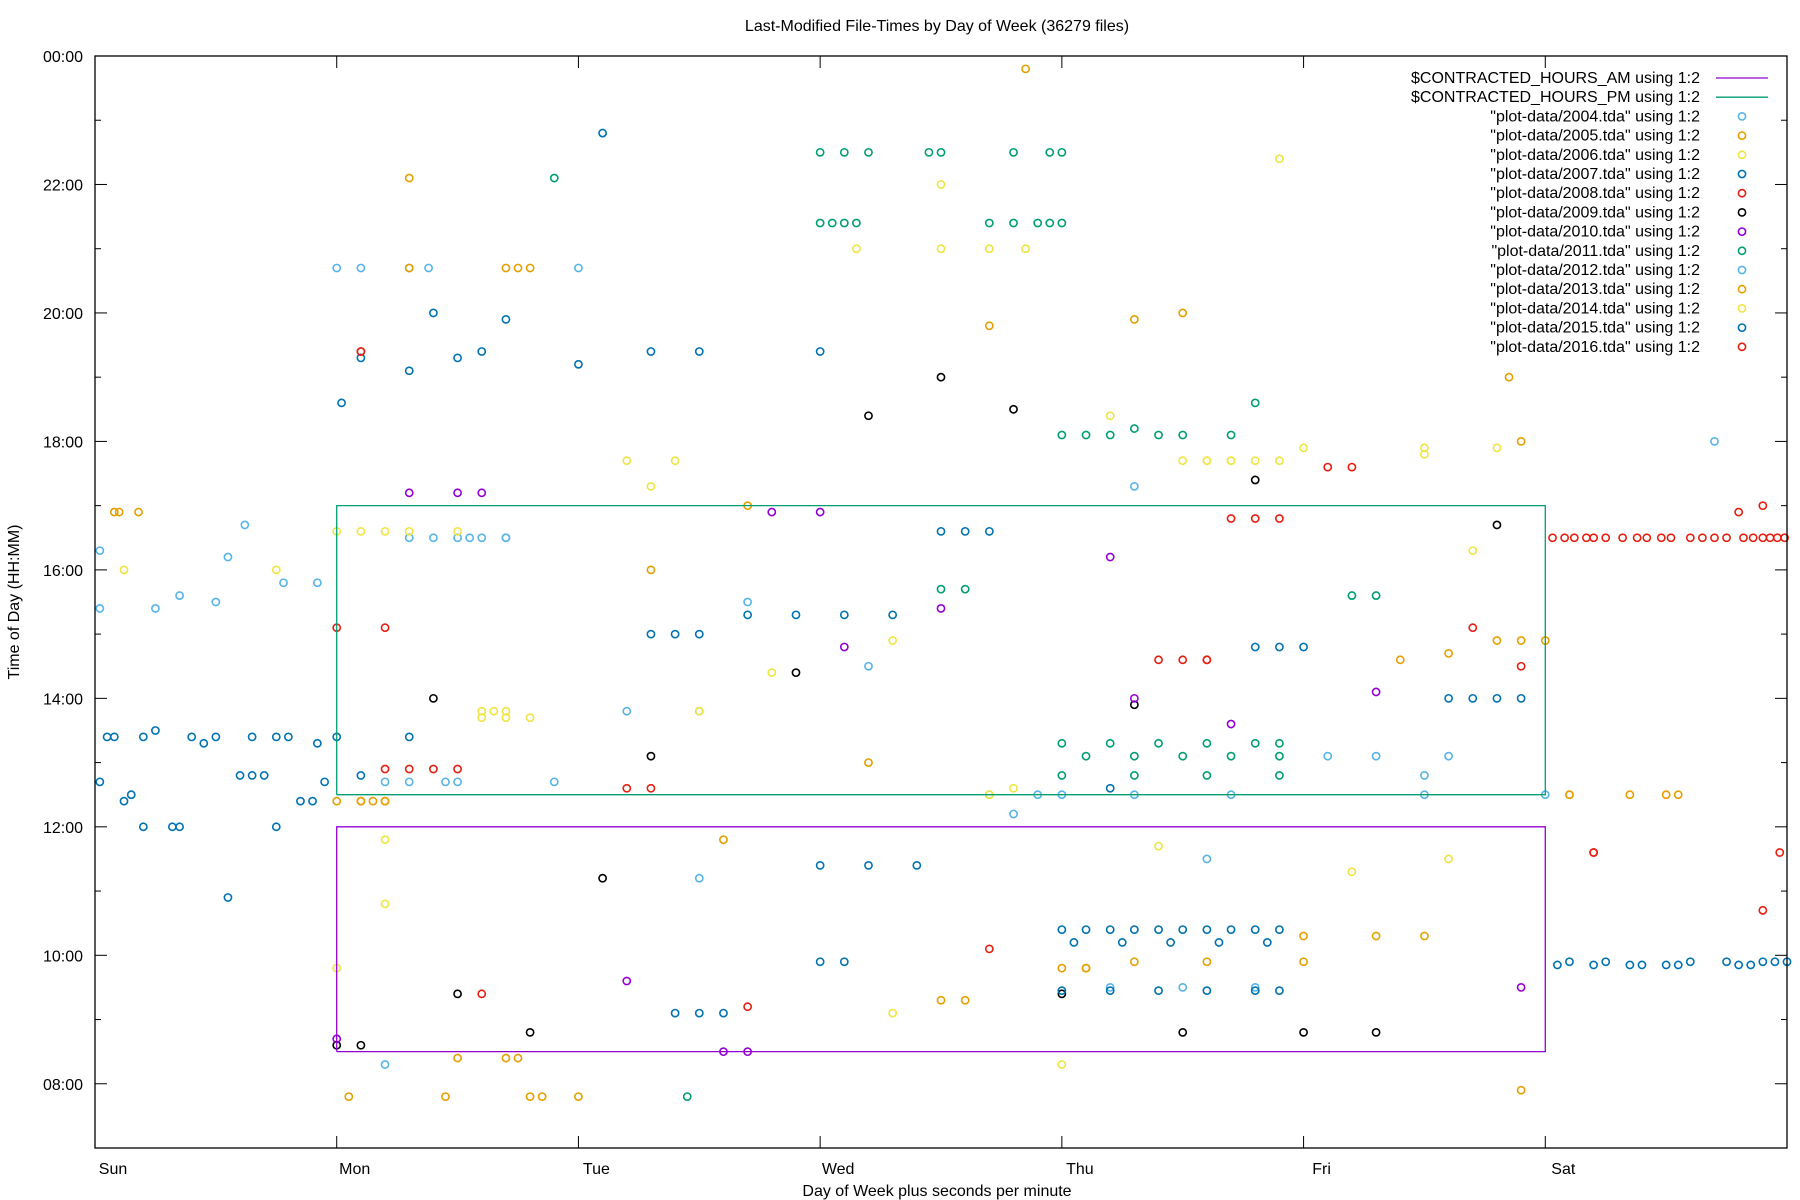 This screenshot has height=1200, width=1800. What do you see at coordinates (1595, 308) in the screenshot?
I see `legend-label: "plot-data/2014.tda" using 1:2` at bounding box center [1595, 308].